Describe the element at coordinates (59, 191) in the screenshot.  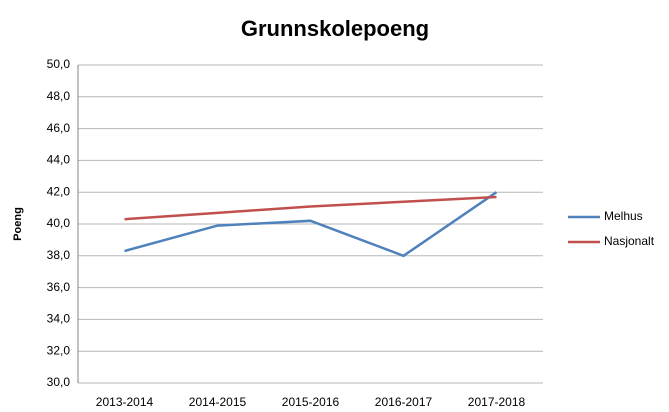
I see `y-tick-label: 42,0` at that location.